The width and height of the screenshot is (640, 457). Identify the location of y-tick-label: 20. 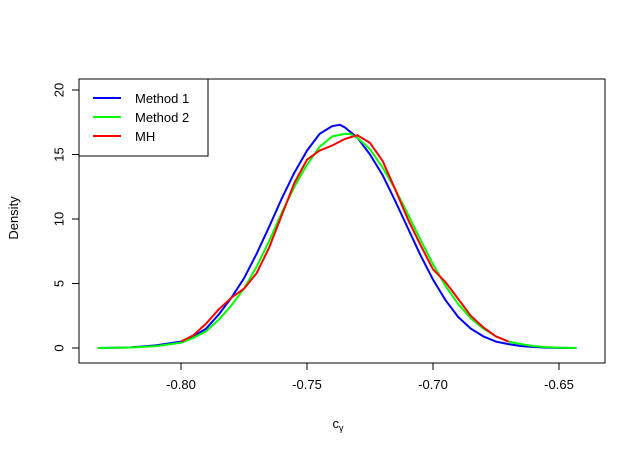
(59, 90).